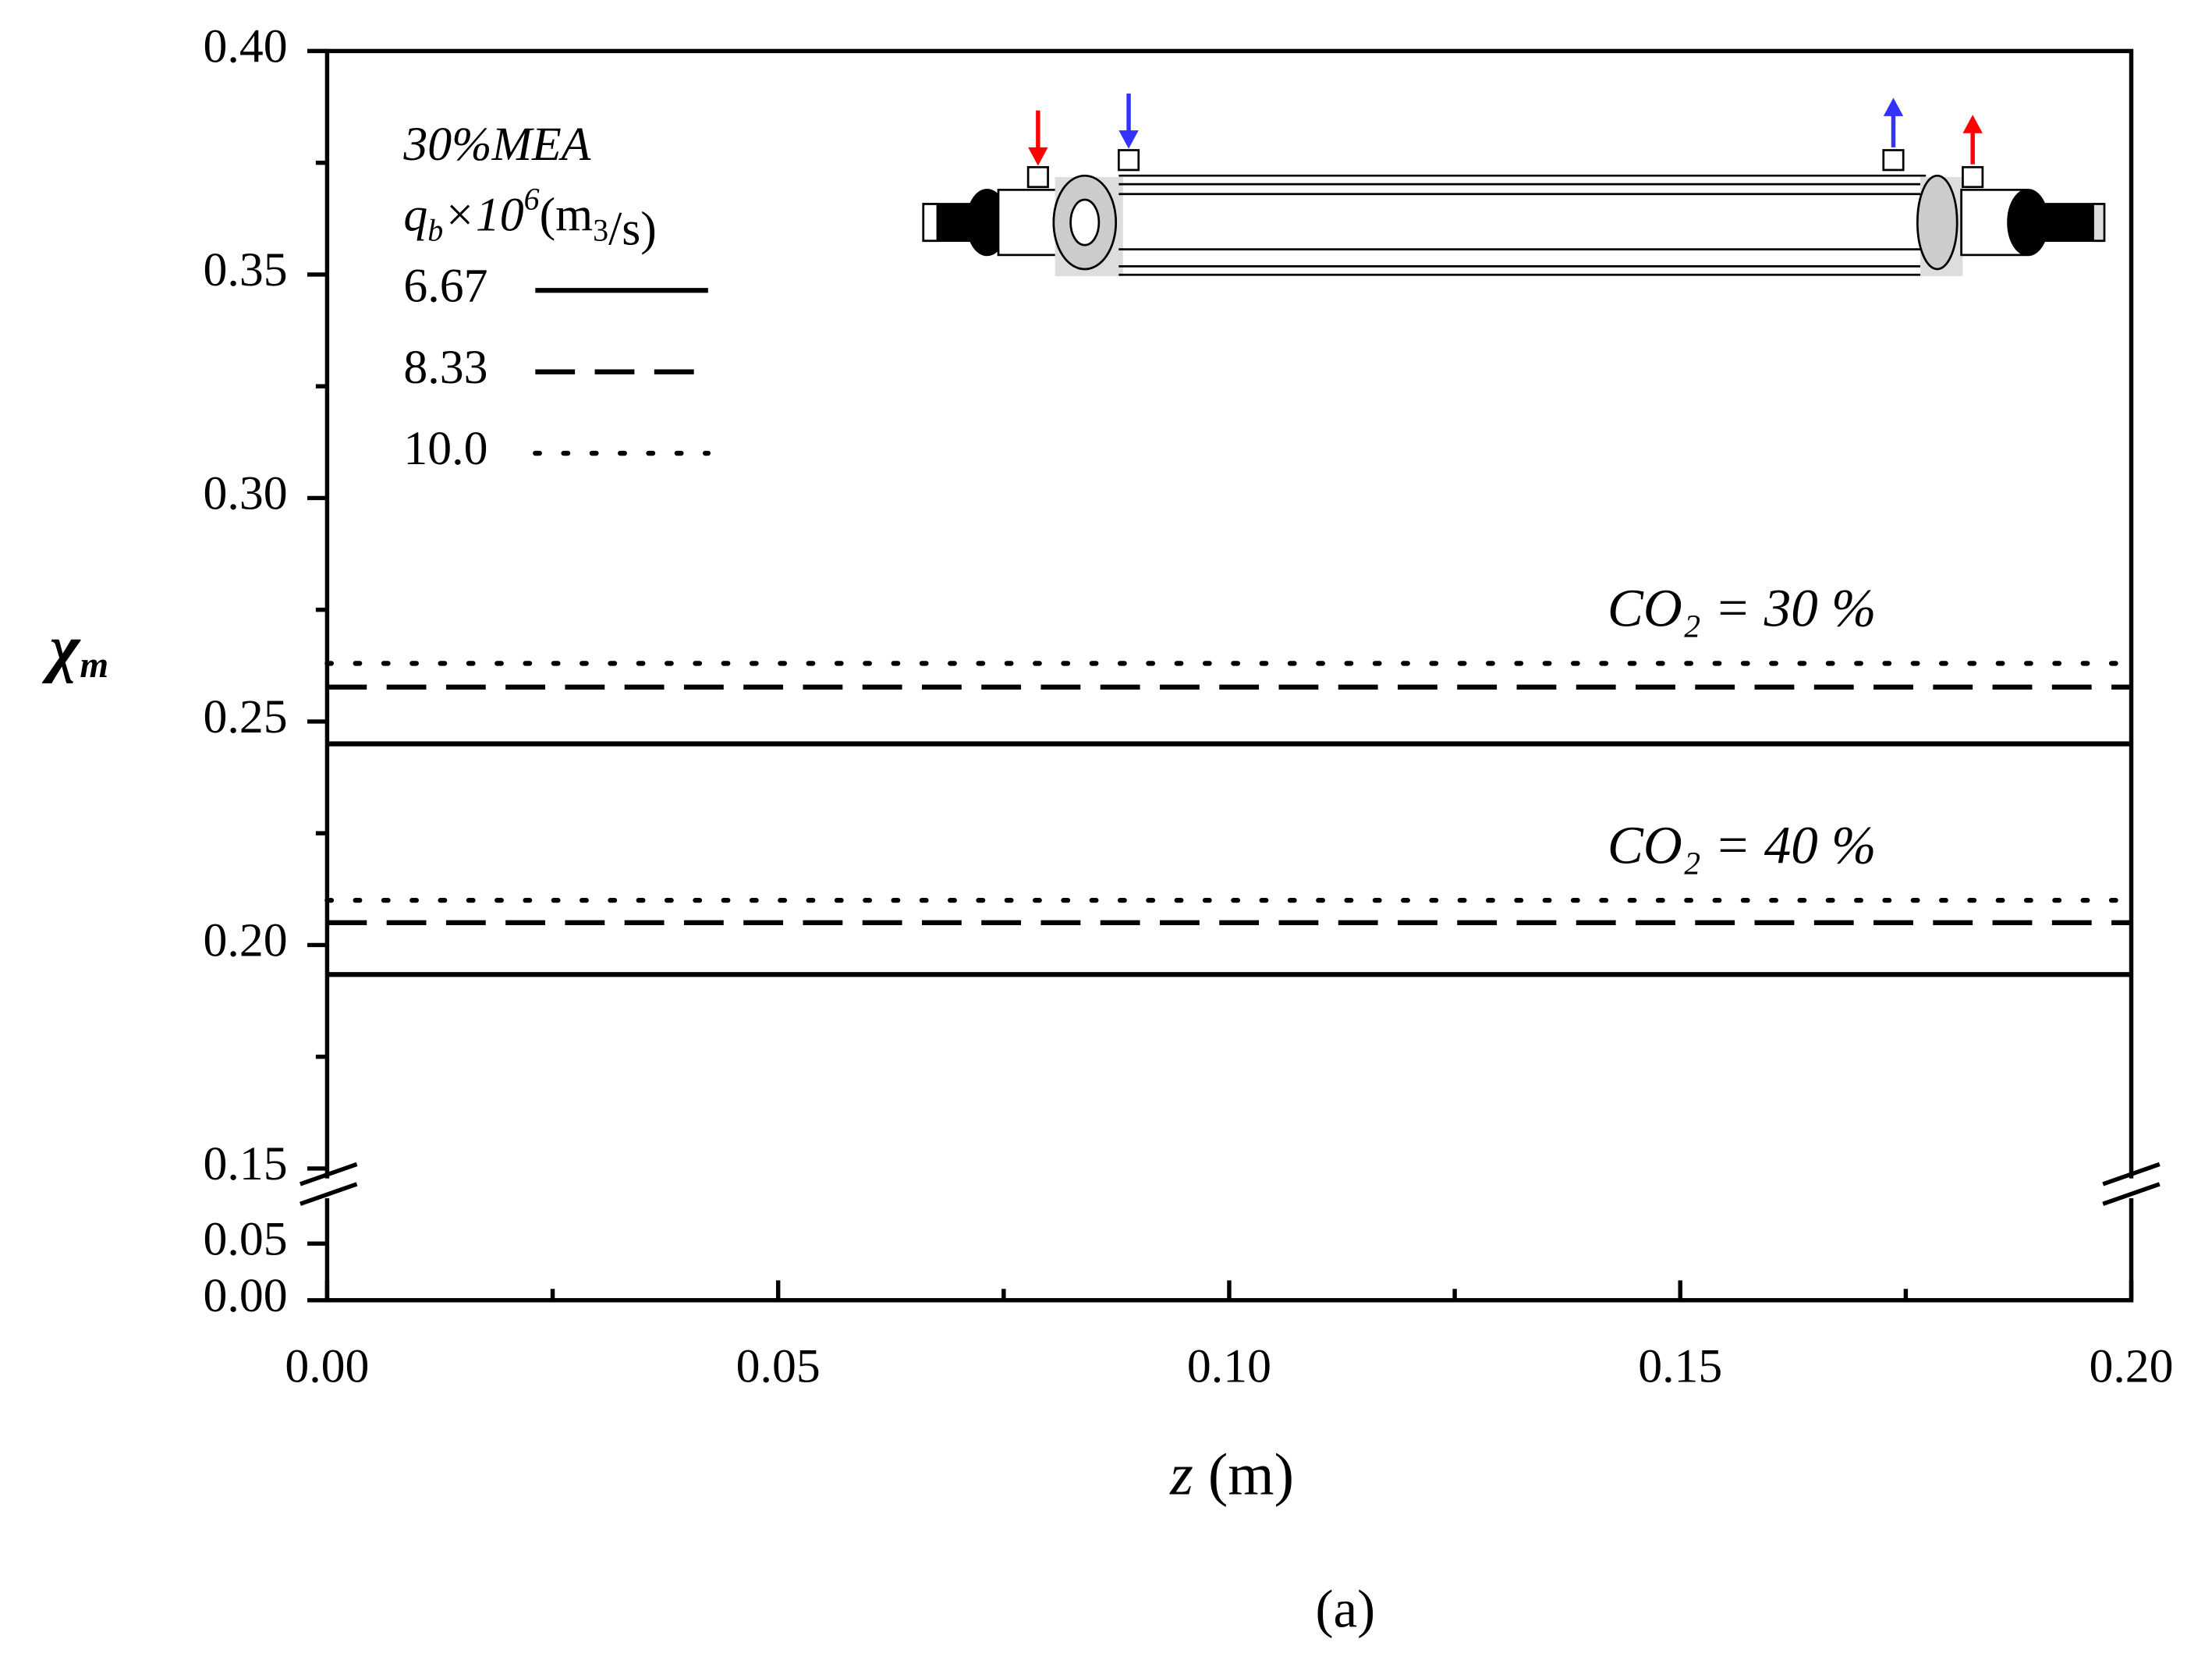 Image resolution: width=2212 pixels, height=1660 pixels. What do you see at coordinates (483, 216) in the screenshot?
I see `legend-title-part: ×10` at bounding box center [483, 216].